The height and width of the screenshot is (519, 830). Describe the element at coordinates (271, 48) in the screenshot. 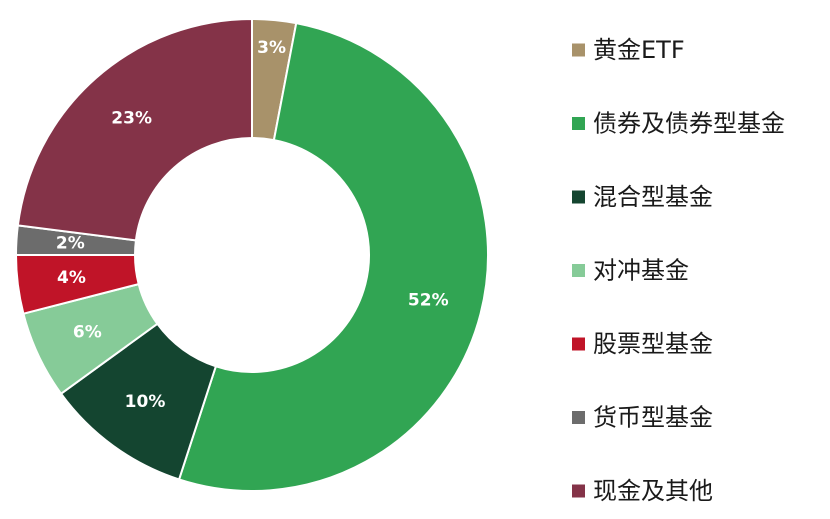

I see `slice-label-1: 3%` at that location.